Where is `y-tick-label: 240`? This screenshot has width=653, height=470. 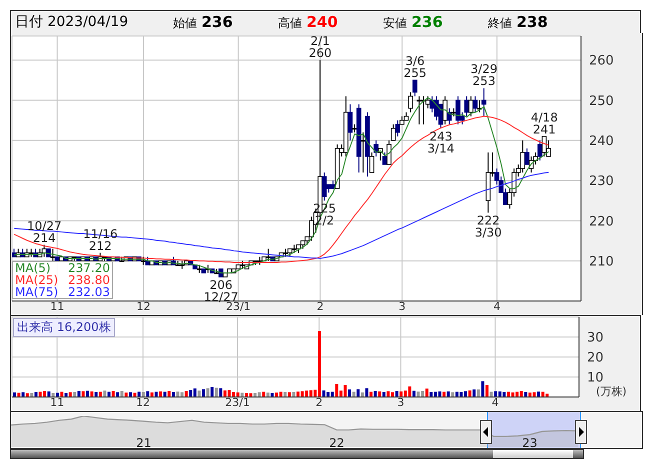 y-tick-label: 240 is located at coordinates (601, 142).